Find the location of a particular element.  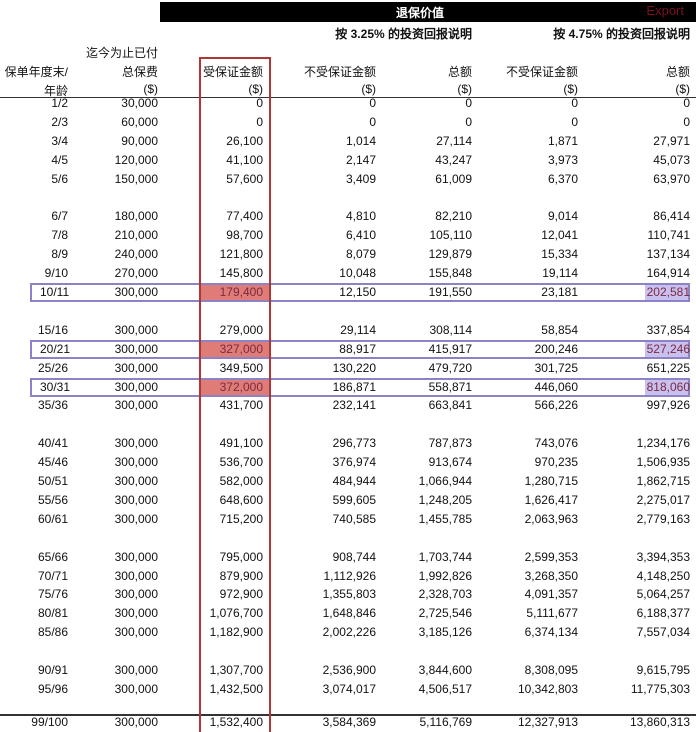

cell-non-guaranteed-475: 6,374,134 is located at coordinates (551, 632).